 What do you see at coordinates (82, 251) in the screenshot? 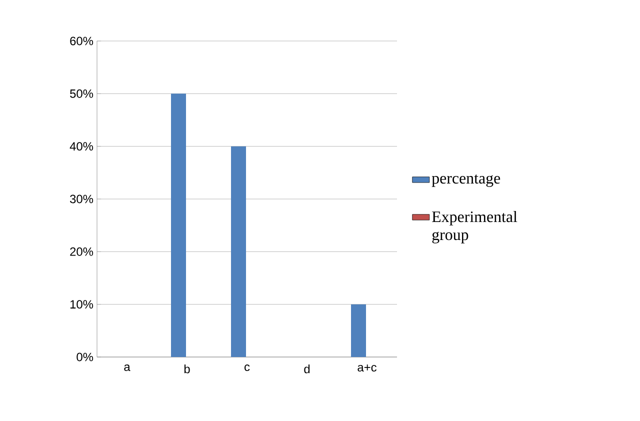
I see `y-tick-label: 20%` at bounding box center [82, 251].